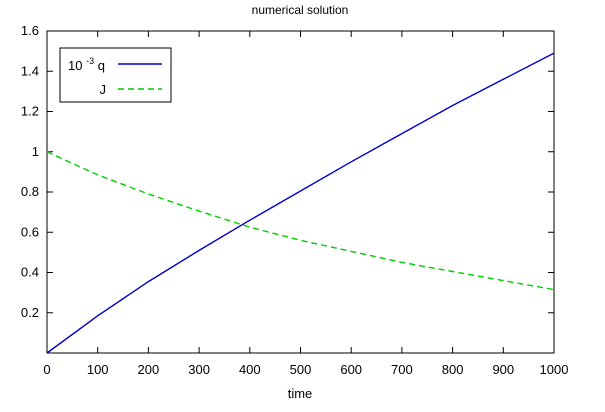 The width and height of the screenshot is (605, 412). What do you see at coordinates (30, 312) in the screenshot?
I see `y-tick-label-0: 0.2` at bounding box center [30, 312].